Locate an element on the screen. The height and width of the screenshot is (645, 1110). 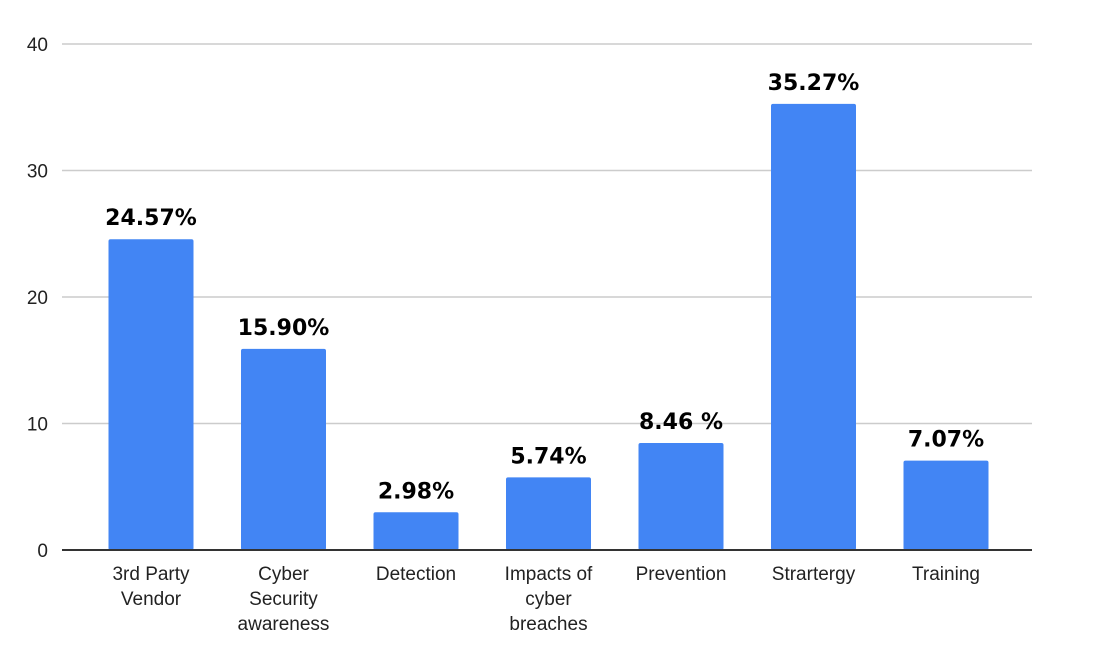
category-label: Training is located at coordinates (946, 574).